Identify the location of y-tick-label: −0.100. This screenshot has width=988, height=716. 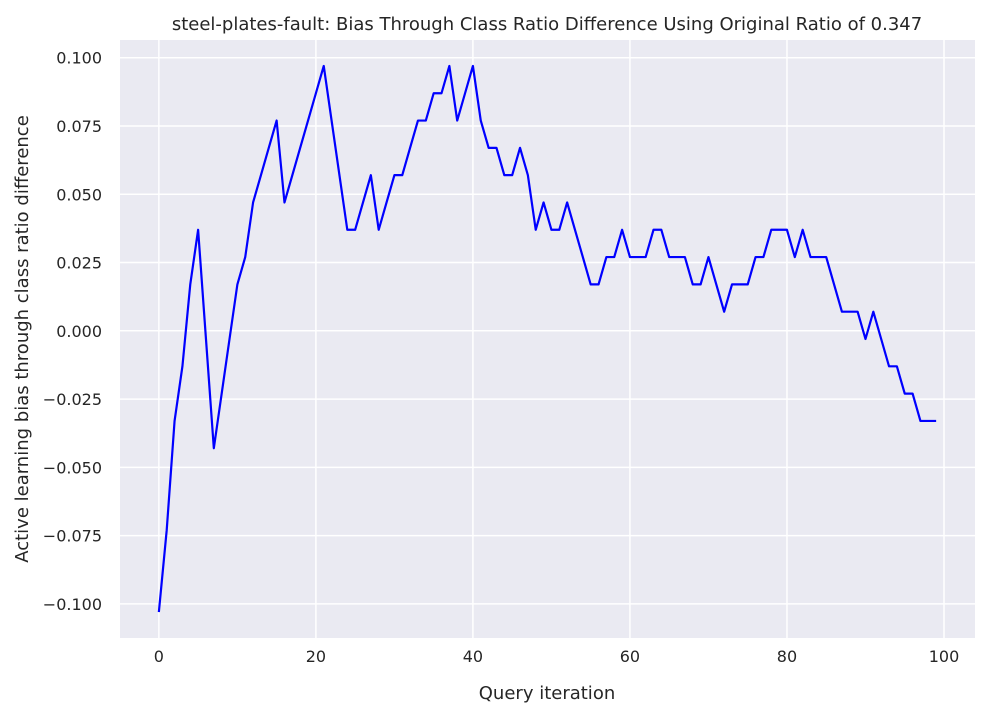
(72, 604).